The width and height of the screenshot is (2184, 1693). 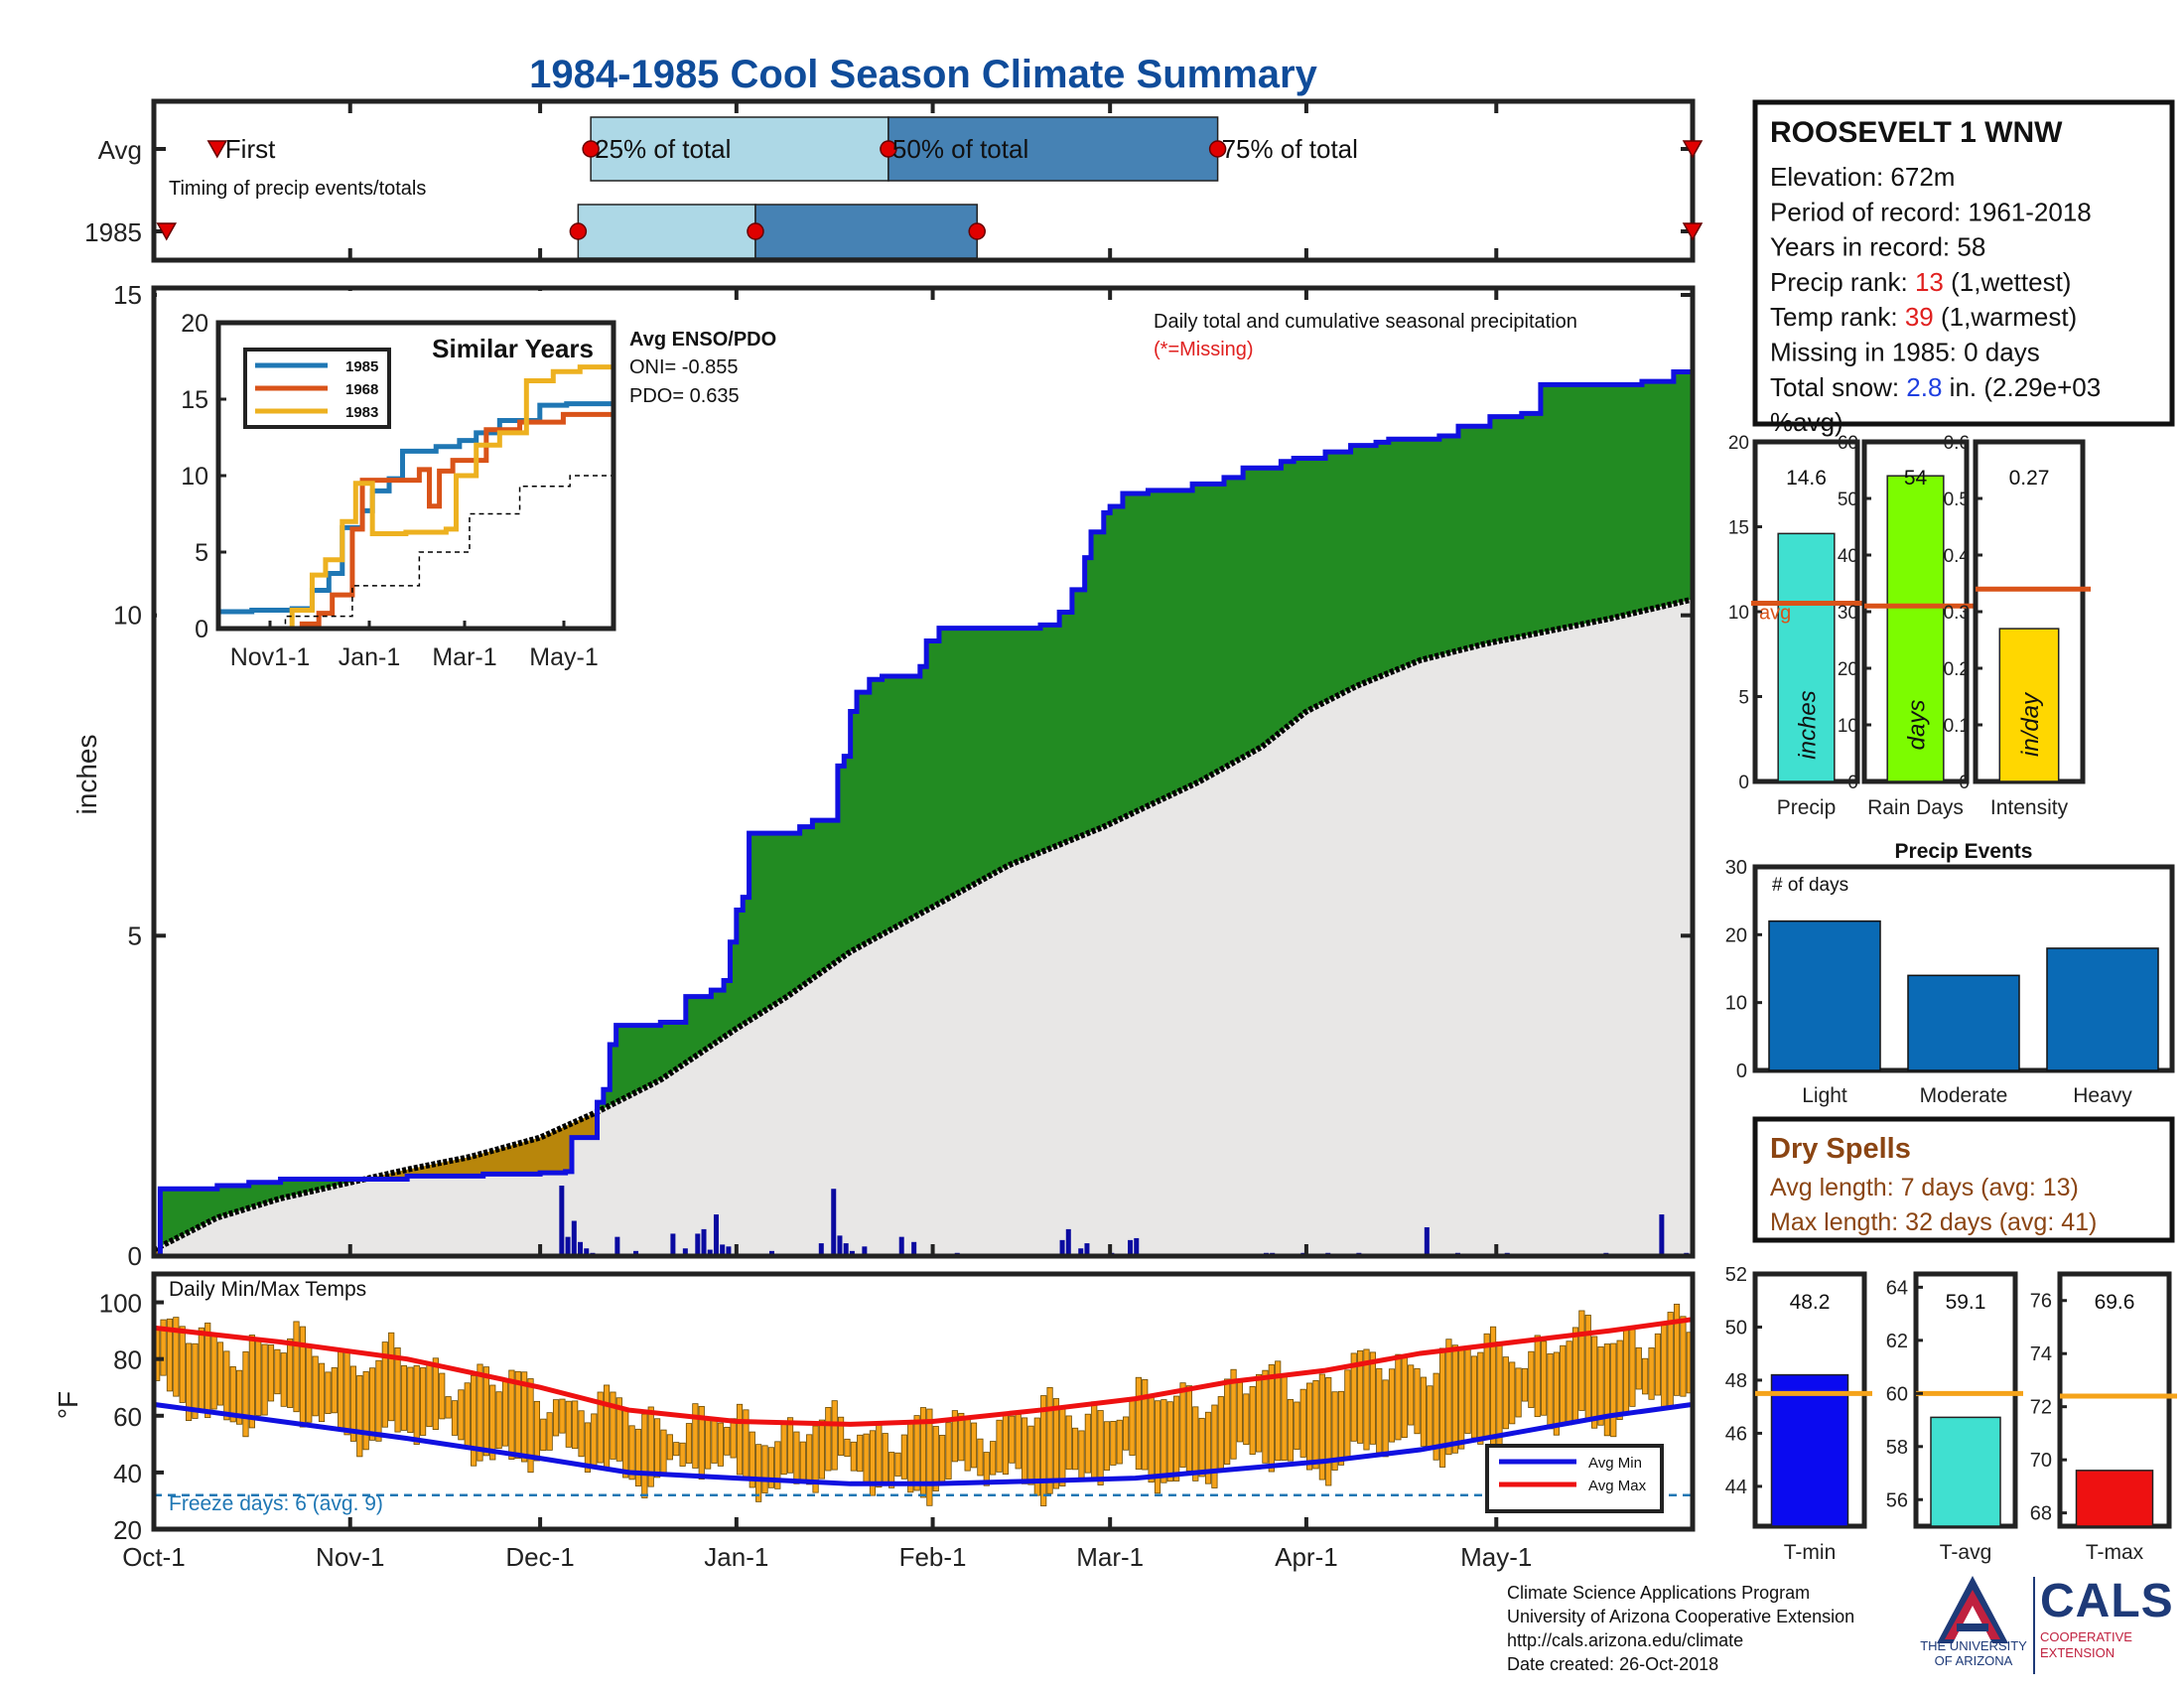 What do you see at coordinates (194, 477) in the screenshot?
I see `similar-ytick-label: 10` at bounding box center [194, 477].